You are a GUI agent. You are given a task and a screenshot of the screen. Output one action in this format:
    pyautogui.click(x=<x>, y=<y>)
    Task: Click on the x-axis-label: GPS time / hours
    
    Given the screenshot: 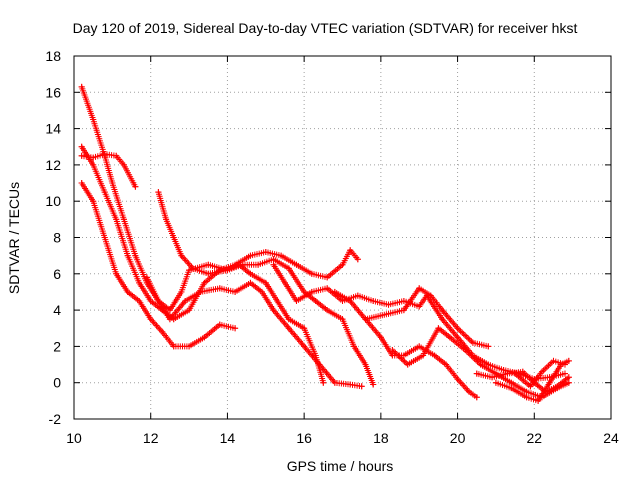 What is the action you would take?
    pyautogui.click(x=340, y=466)
    